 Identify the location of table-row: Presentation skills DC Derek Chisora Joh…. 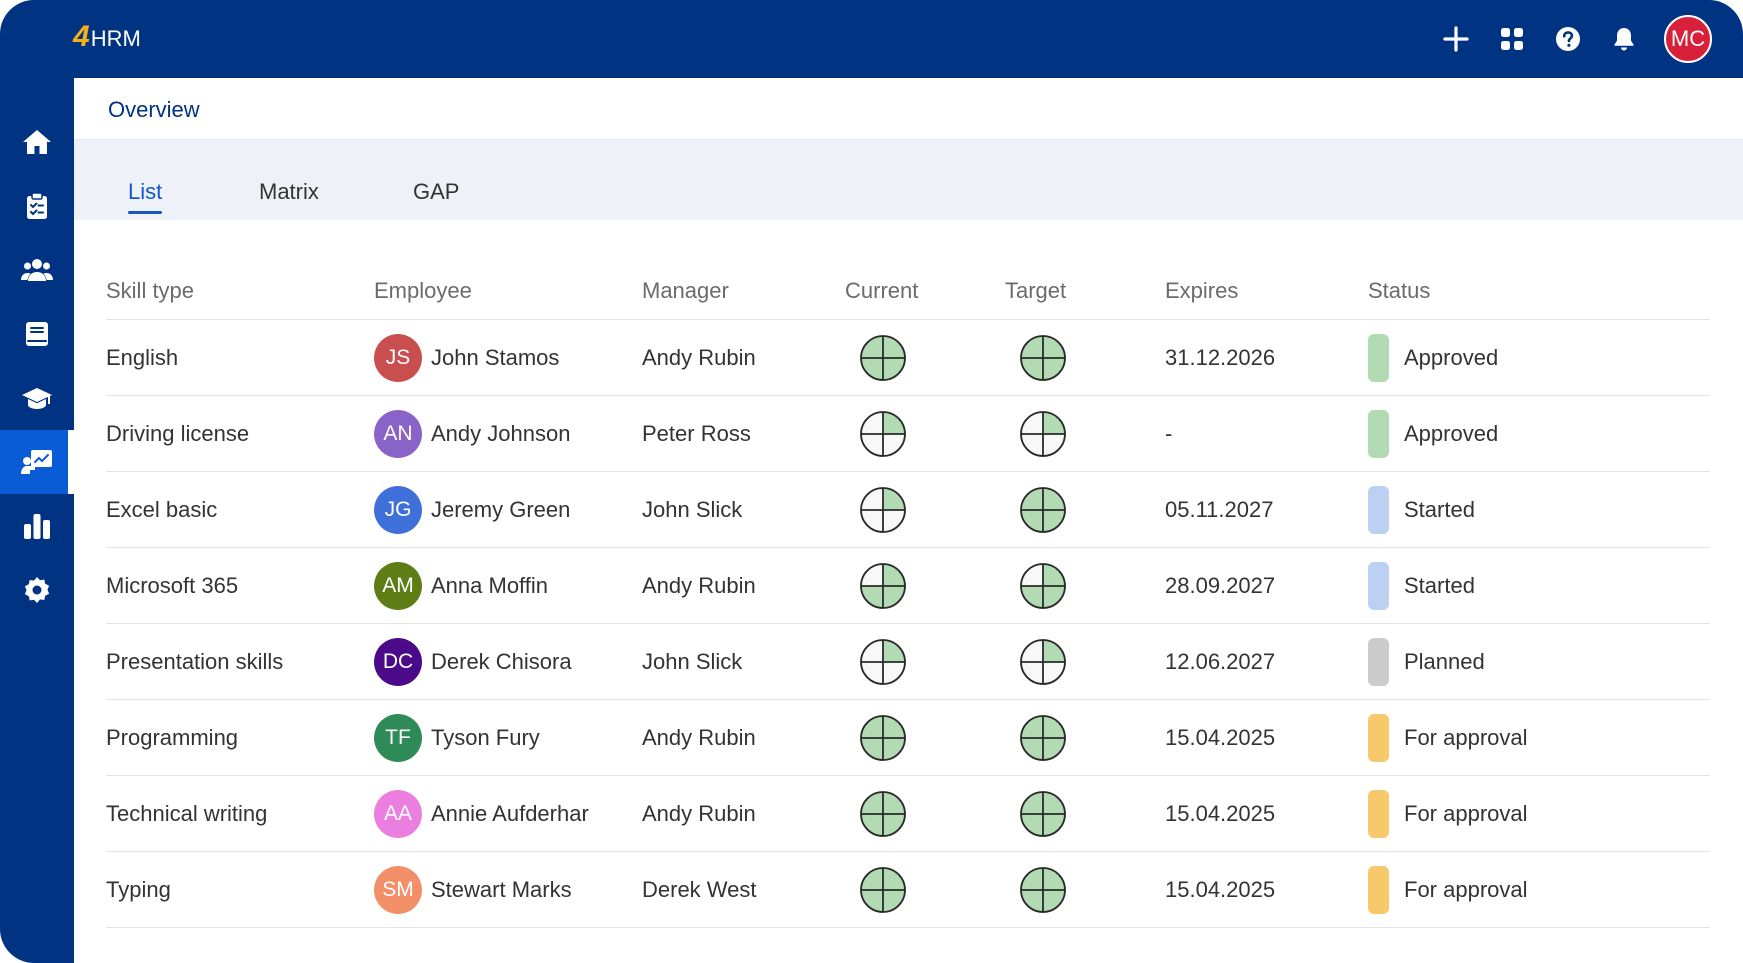
(908, 662).